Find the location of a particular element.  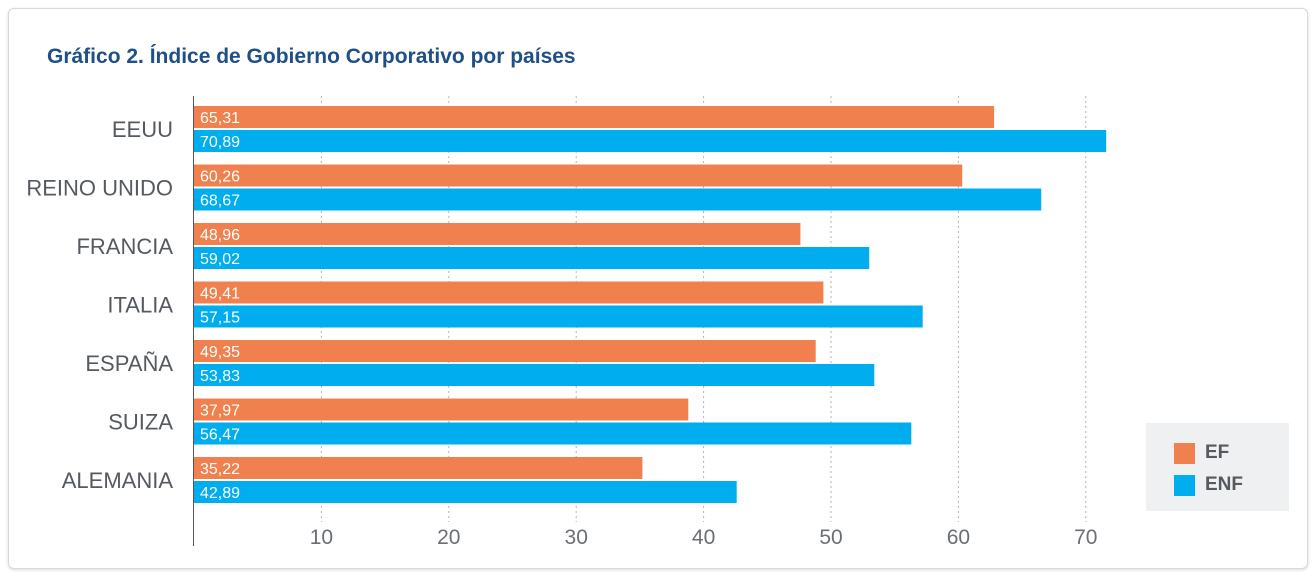

x-tick-label: 10 is located at coordinates (321, 537).